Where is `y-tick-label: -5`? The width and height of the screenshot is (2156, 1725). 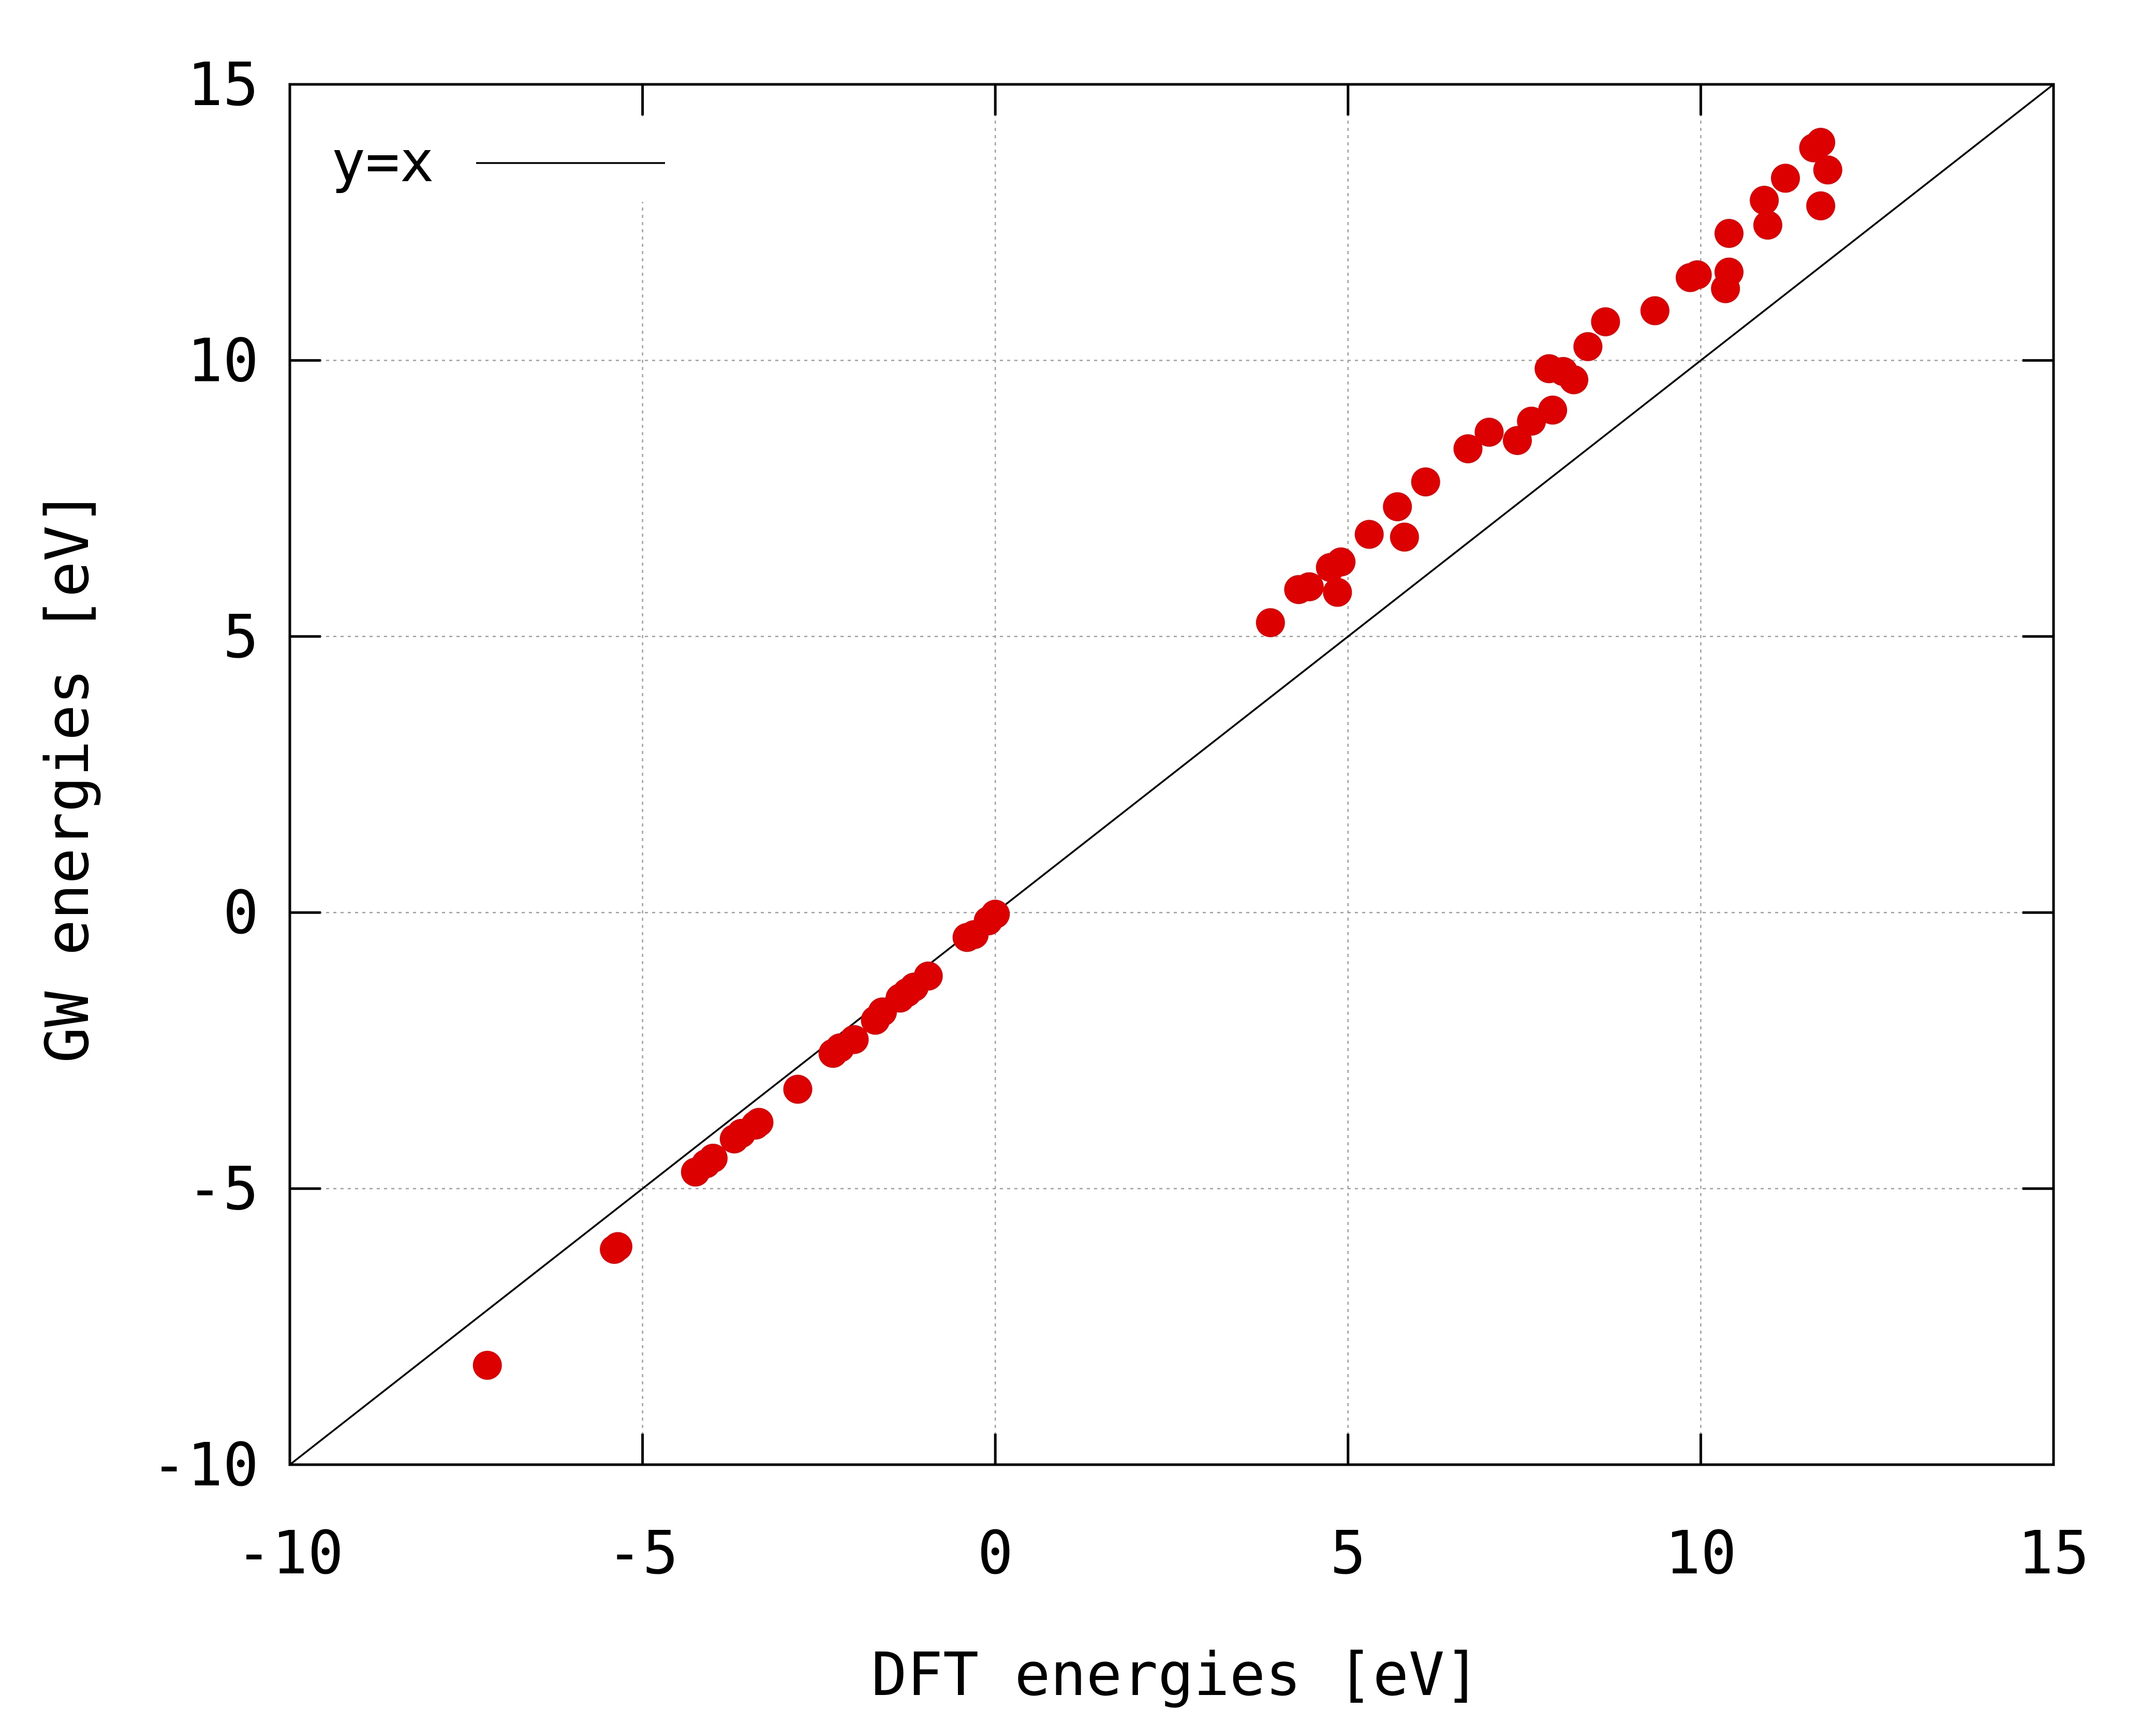
y-tick-label: -5 is located at coordinates (223, 1189).